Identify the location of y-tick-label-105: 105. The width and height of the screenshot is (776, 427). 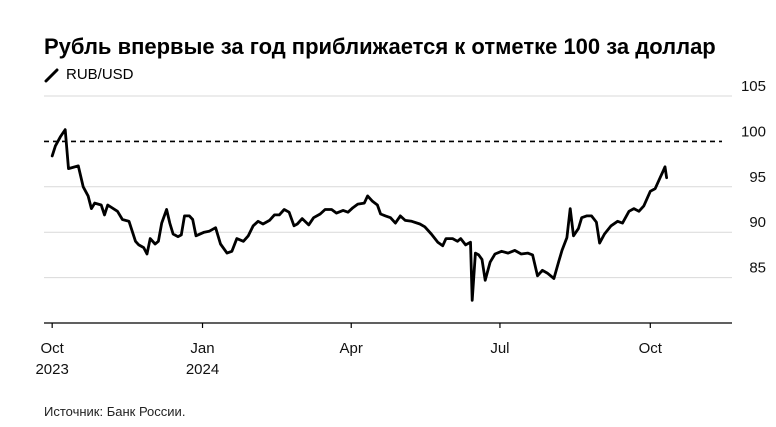
(753, 86).